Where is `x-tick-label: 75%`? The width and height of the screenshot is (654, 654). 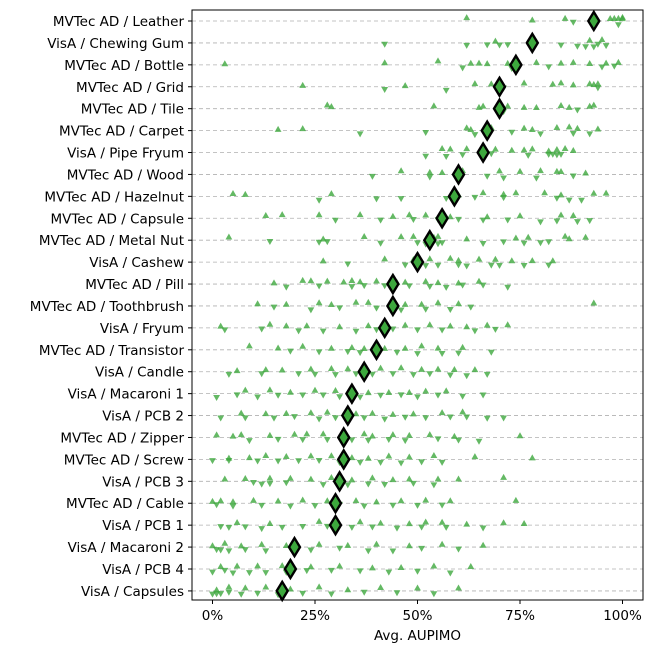 x-tick-label: 75% is located at coordinates (520, 616).